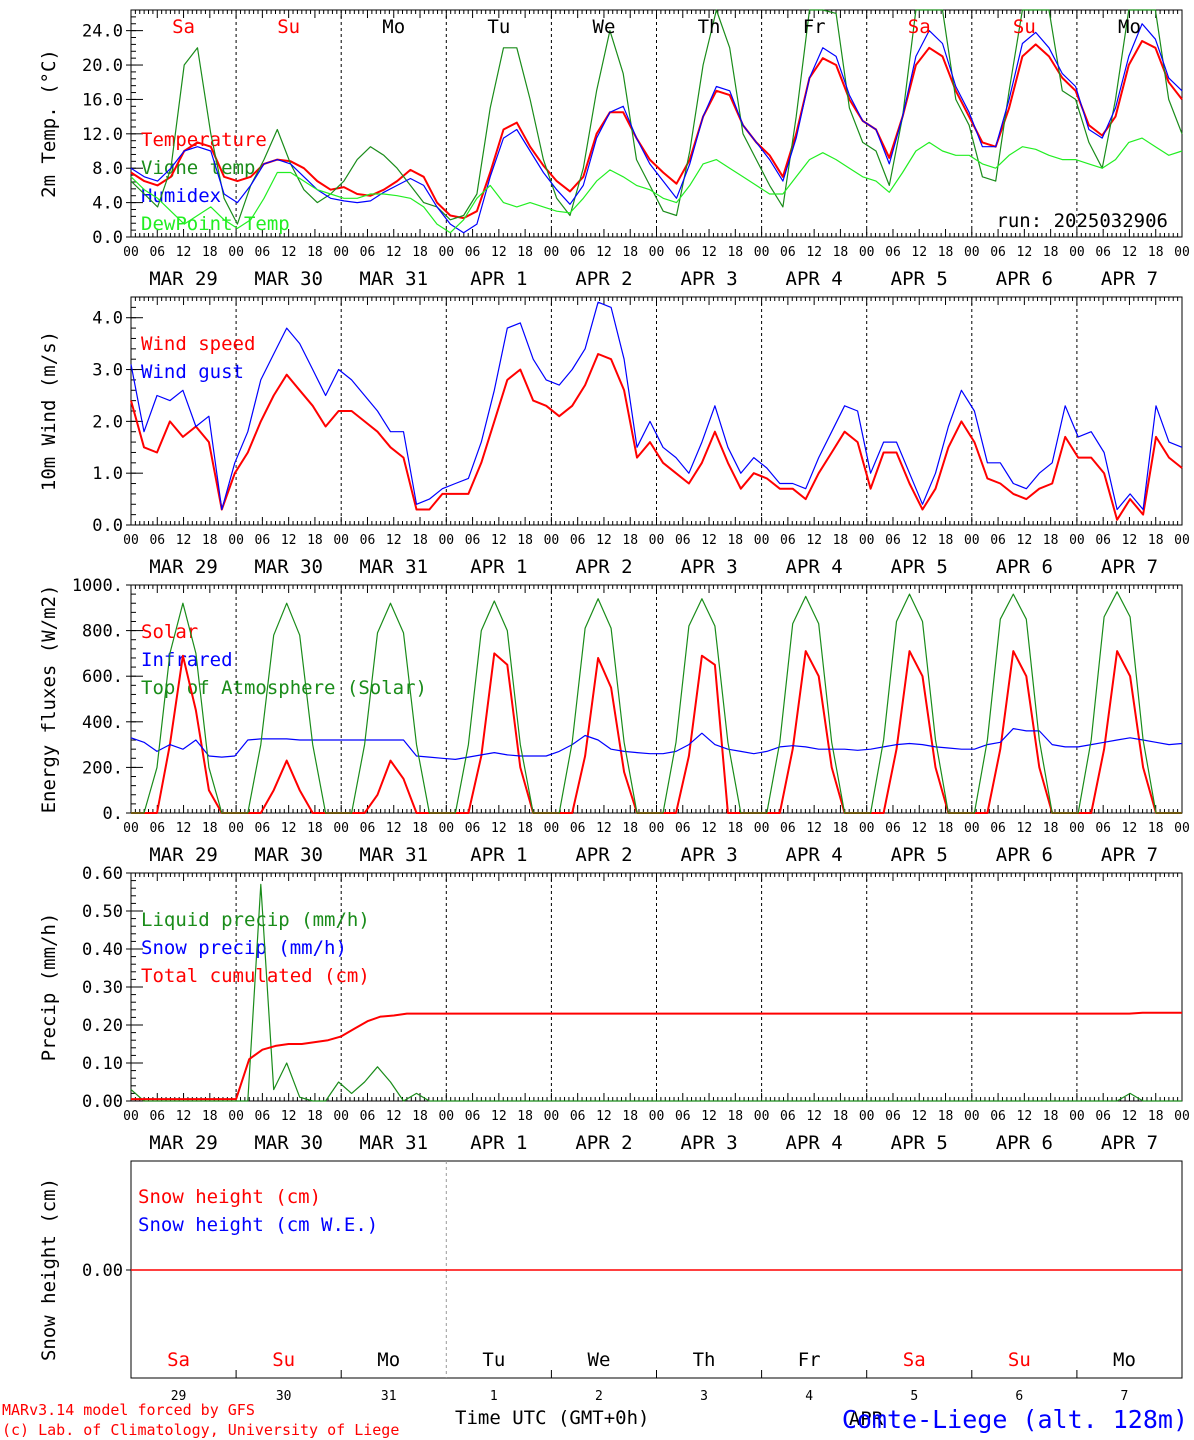  What do you see at coordinates (288, 27) in the screenshot?
I see `weekday-label-top: Su` at bounding box center [288, 27].